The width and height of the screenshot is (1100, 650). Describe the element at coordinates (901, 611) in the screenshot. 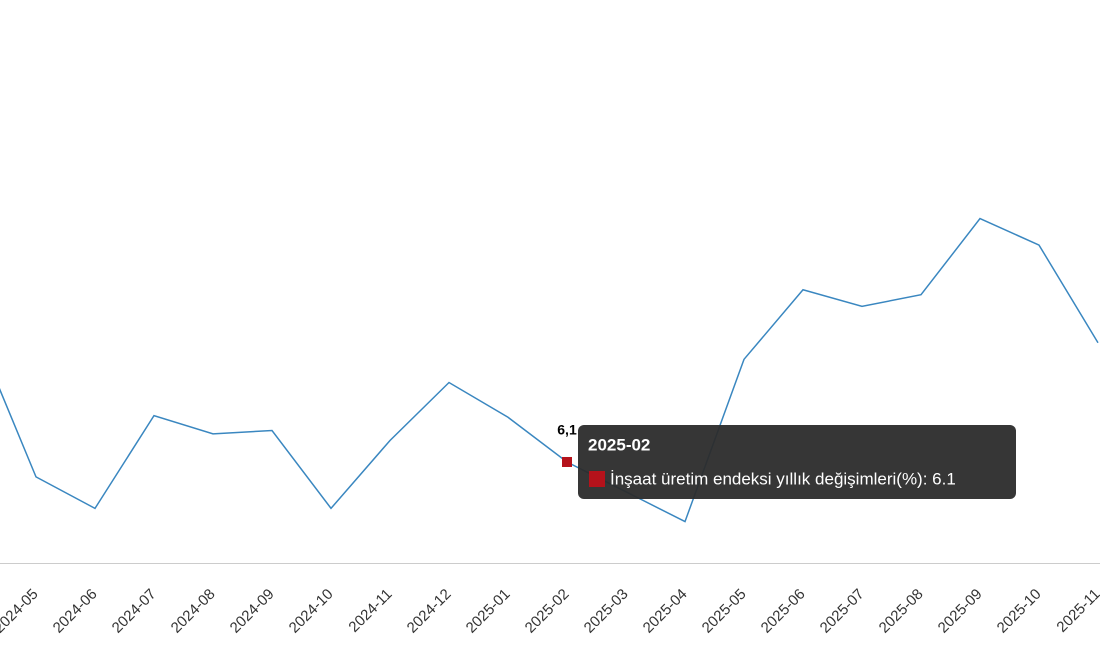

I see `x-tick-label: 2025-08` at that location.